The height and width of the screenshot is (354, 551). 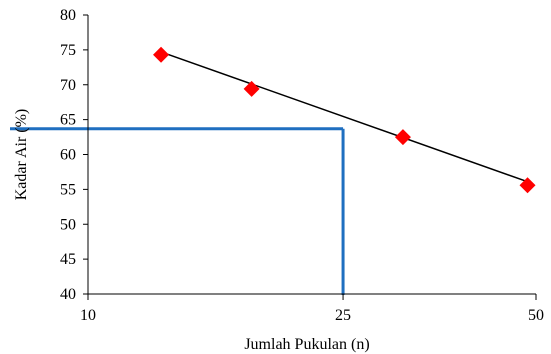 What do you see at coordinates (312, 309) in the screenshot?
I see `x-ticks: 10 25 50` at bounding box center [312, 309].